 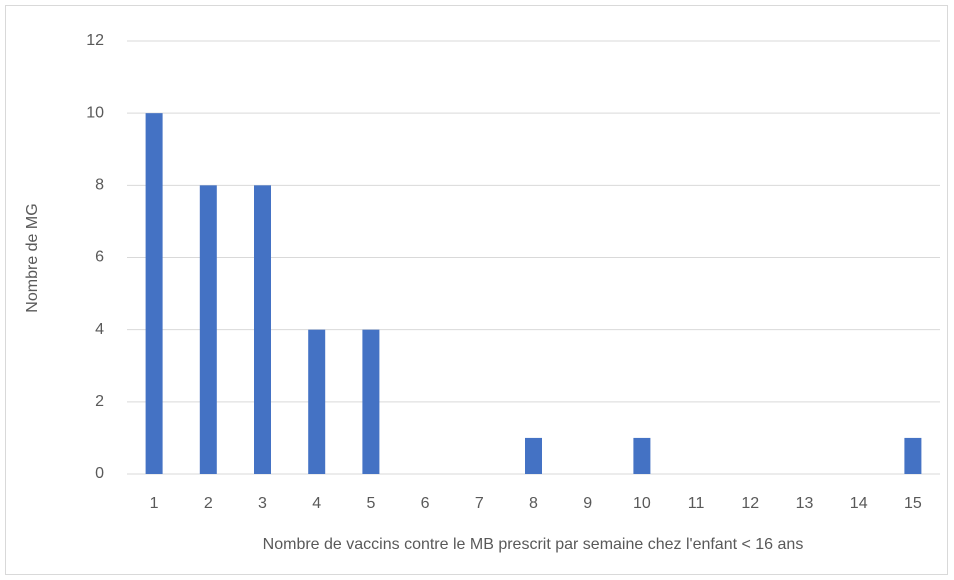 What do you see at coordinates (805, 503) in the screenshot?
I see `x-tick-label: 13` at bounding box center [805, 503].